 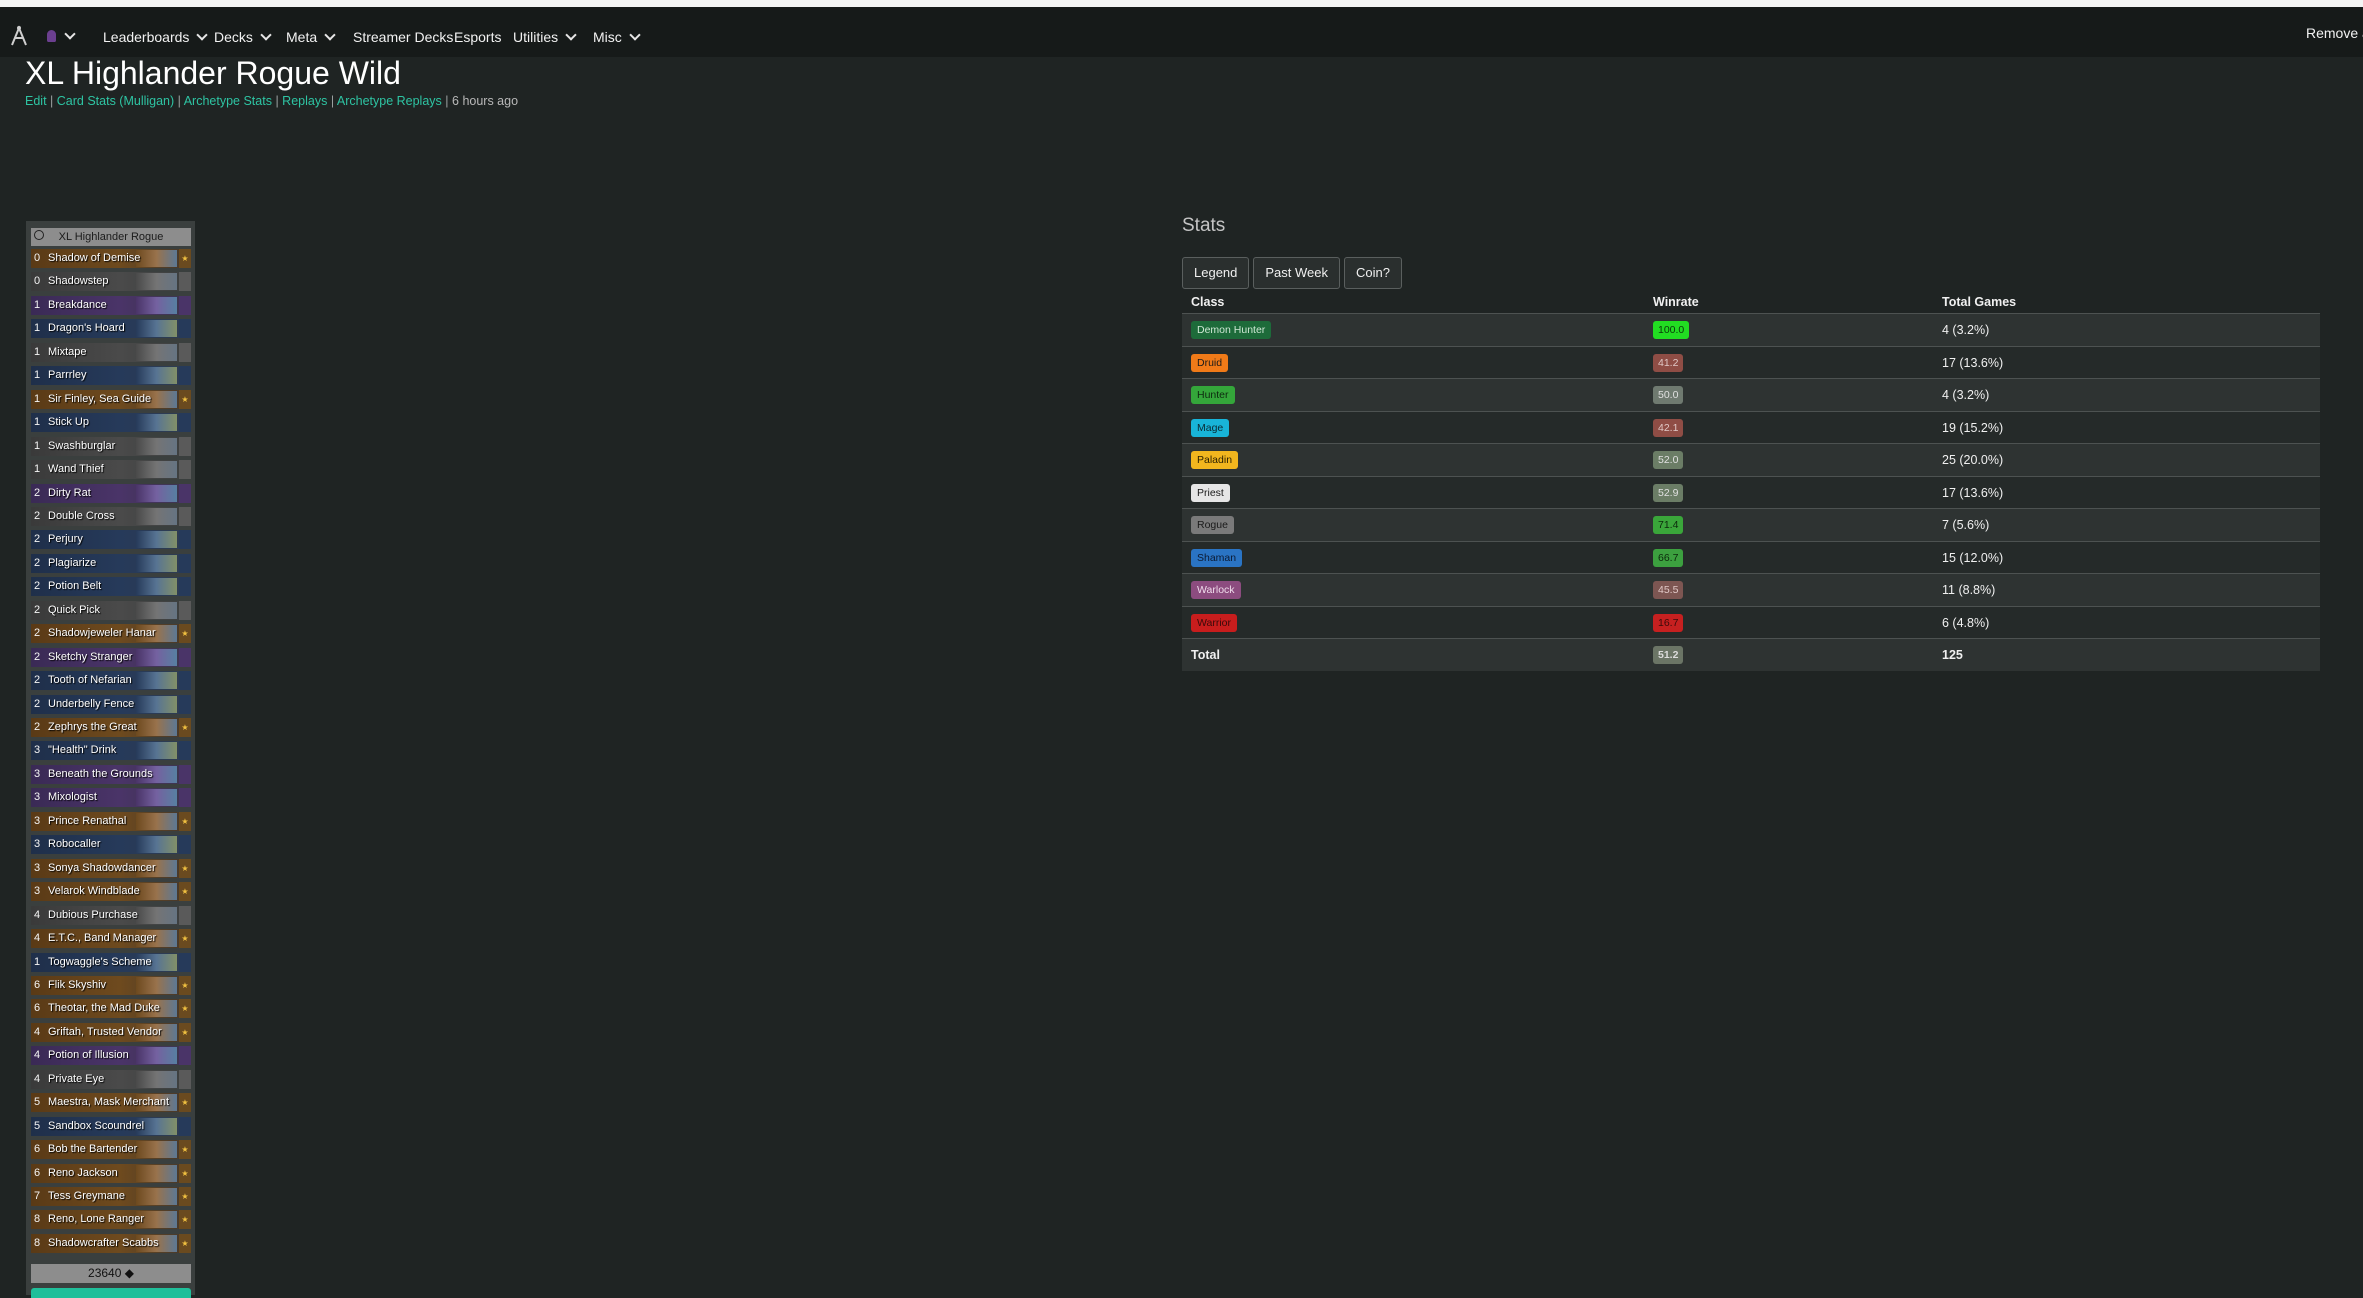 What do you see at coordinates (111, 423) in the screenshot?
I see `card-tile: 1 Stick Up` at bounding box center [111, 423].